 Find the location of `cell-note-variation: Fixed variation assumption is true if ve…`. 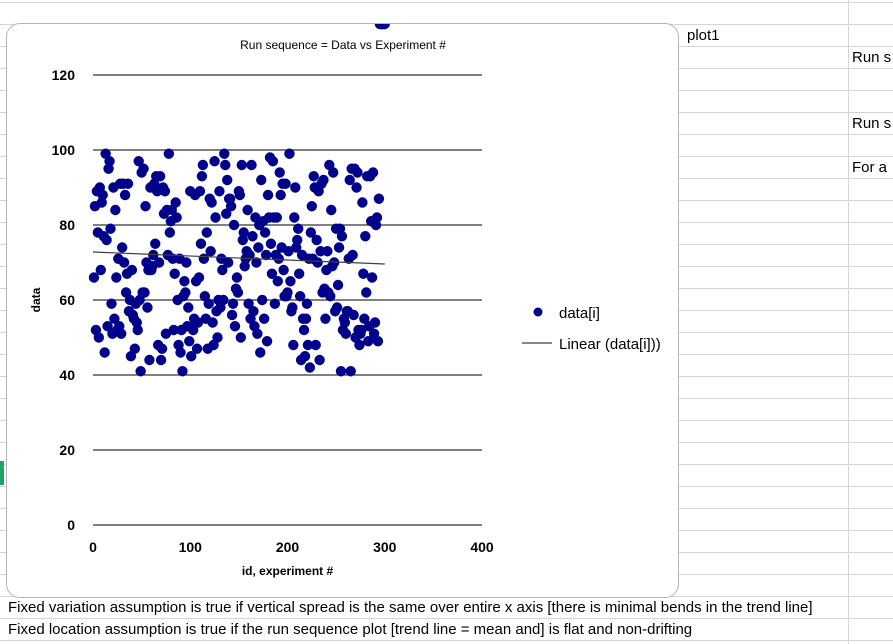

cell-note-variation: Fixed variation assumption is true if ve… is located at coordinates (410, 607).